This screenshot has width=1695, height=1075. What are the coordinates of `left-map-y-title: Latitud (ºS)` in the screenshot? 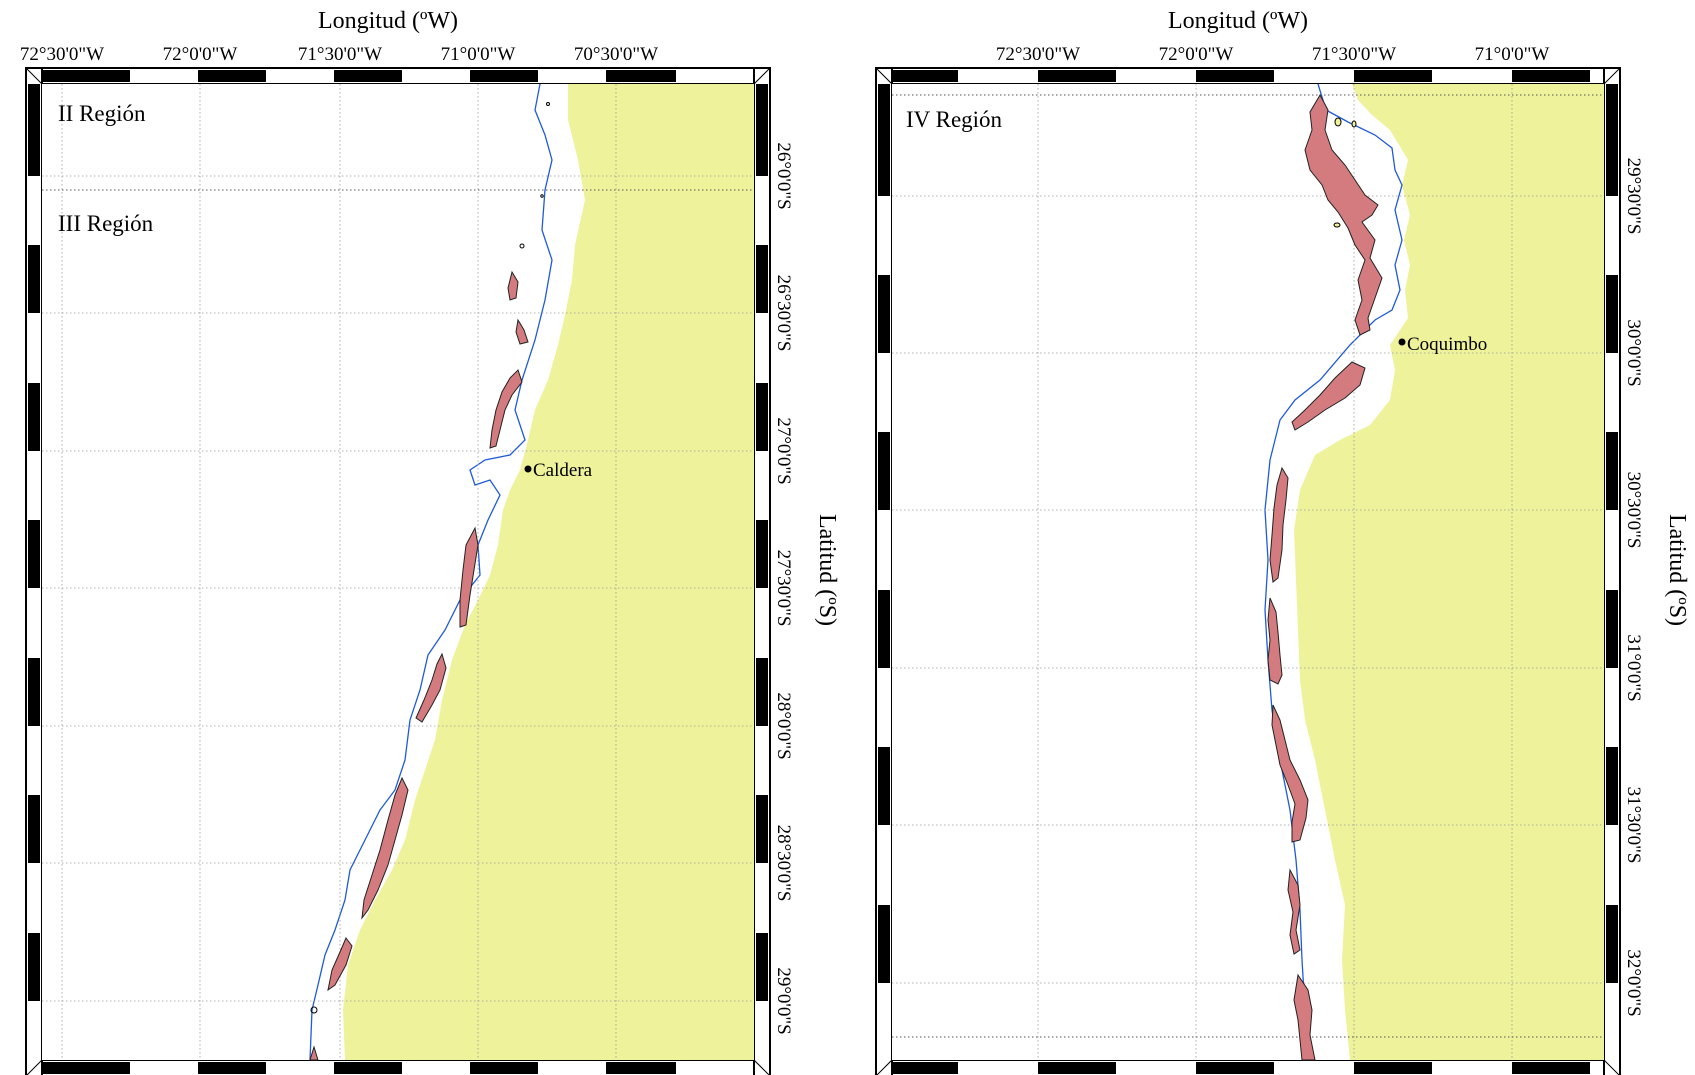 It's located at (827, 570).